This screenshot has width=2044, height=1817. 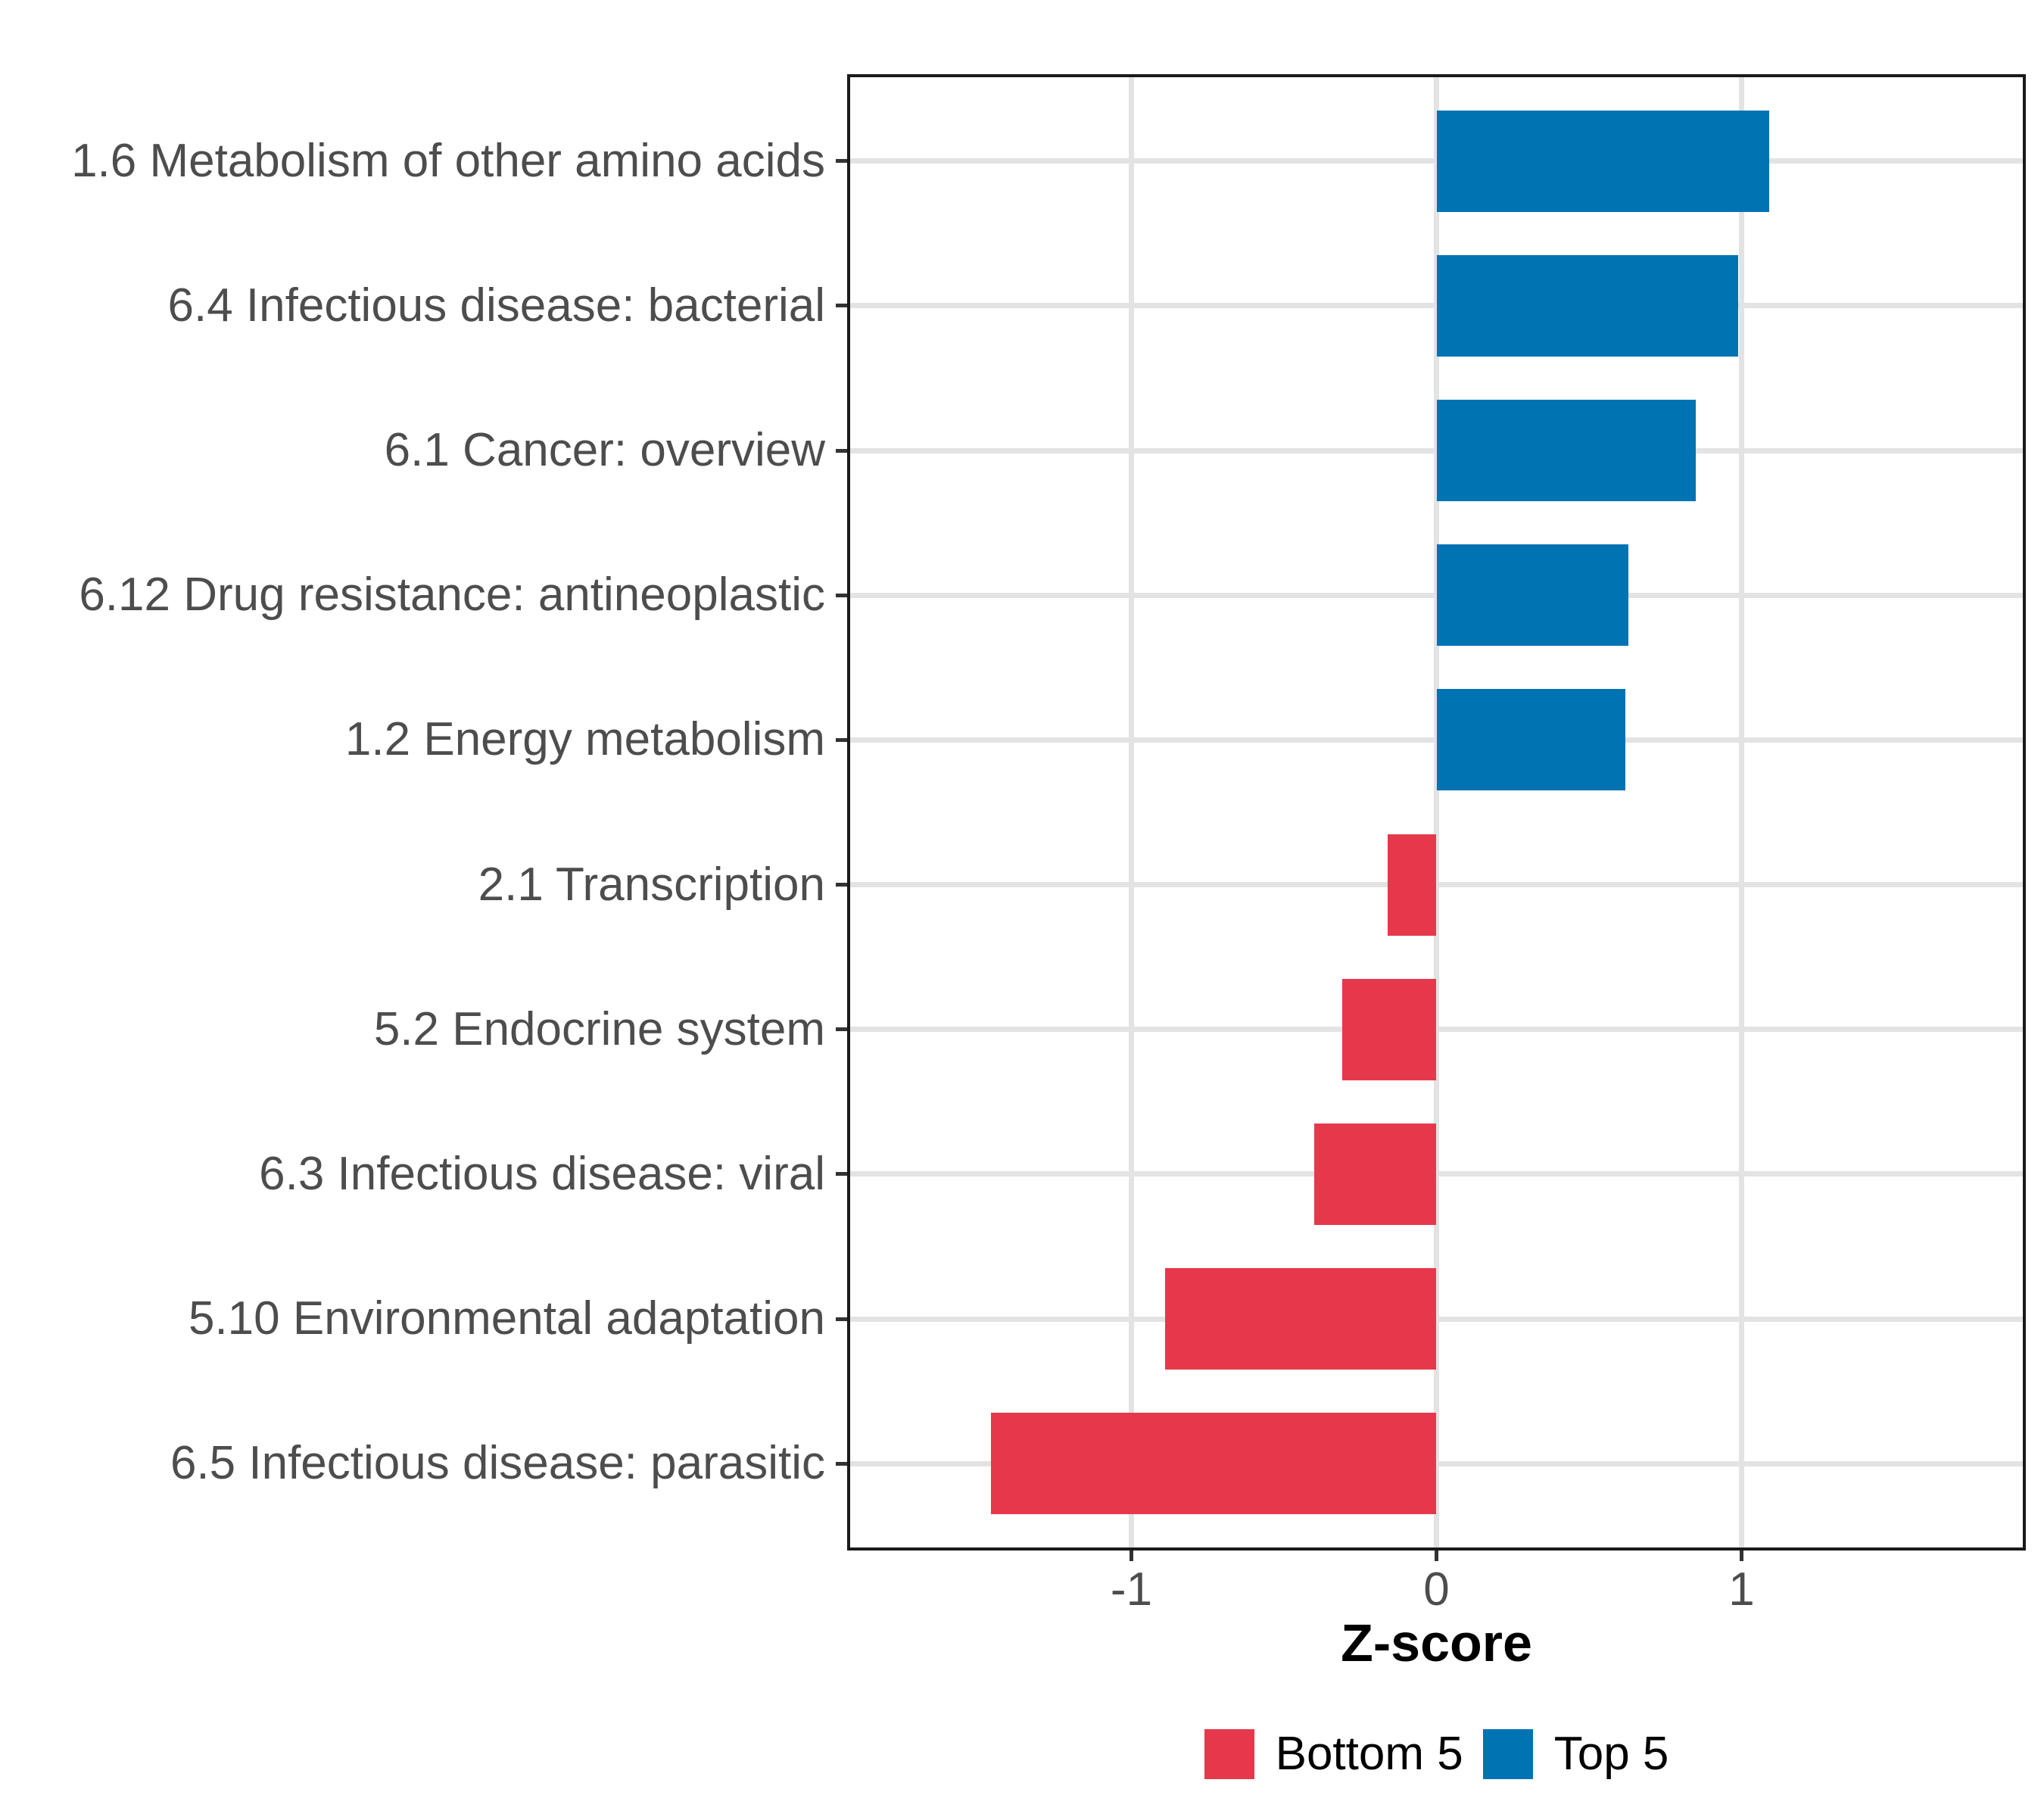 I want to click on bar-6.12 Drug resistance: antineoplastic, so click(x=1532, y=595).